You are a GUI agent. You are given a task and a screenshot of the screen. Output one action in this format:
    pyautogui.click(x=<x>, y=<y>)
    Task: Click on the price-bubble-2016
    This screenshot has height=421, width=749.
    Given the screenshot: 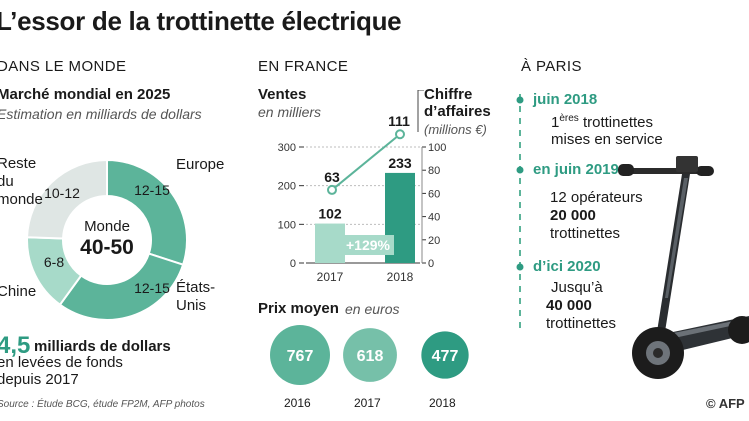 What is the action you would take?
    pyautogui.click(x=300, y=355)
    